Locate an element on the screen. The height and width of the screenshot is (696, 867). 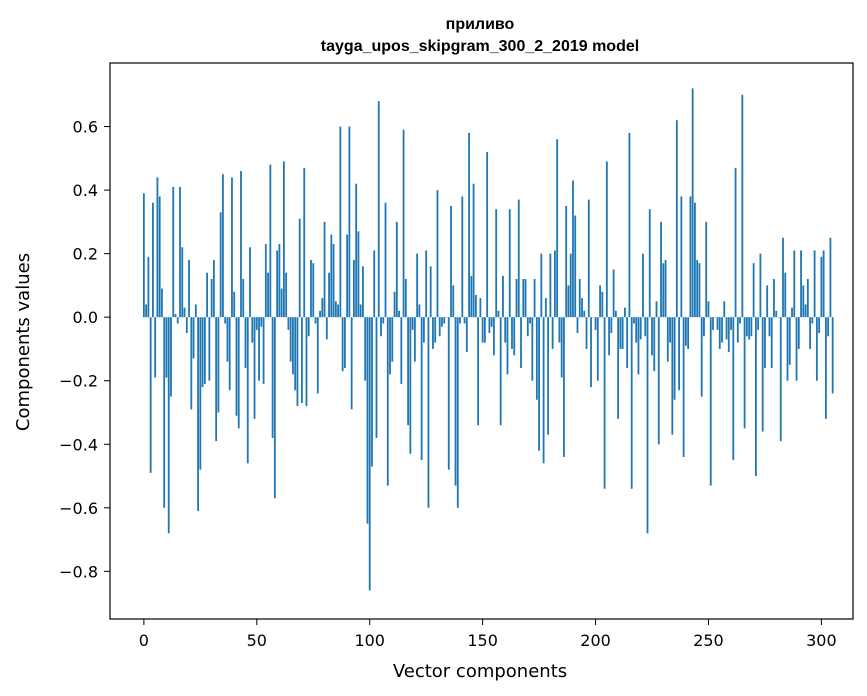
y-tick-label: −0.6 is located at coordinates (78, 508).